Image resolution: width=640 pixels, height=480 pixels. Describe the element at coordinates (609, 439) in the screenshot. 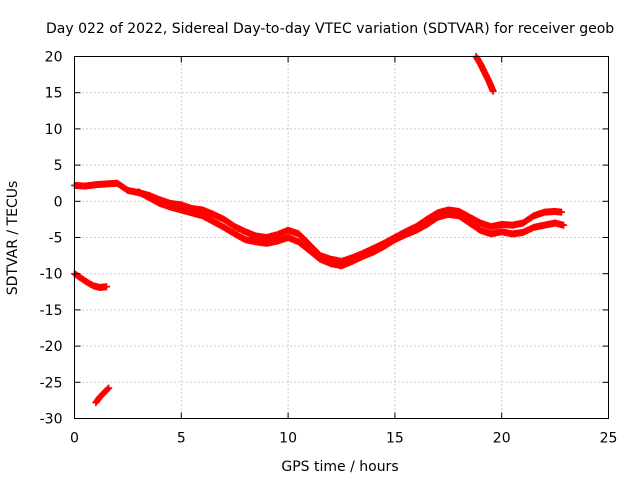

I see `x-tick-label: 25` at that location.